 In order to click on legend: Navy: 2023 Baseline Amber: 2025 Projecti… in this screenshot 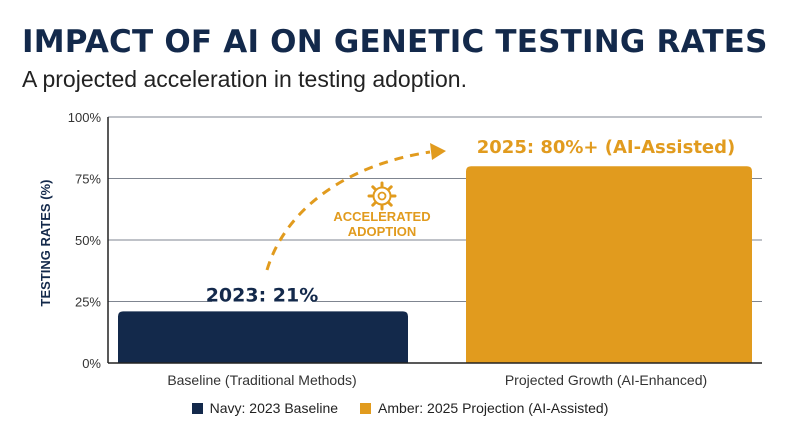, I will do `click(400, 408)`.